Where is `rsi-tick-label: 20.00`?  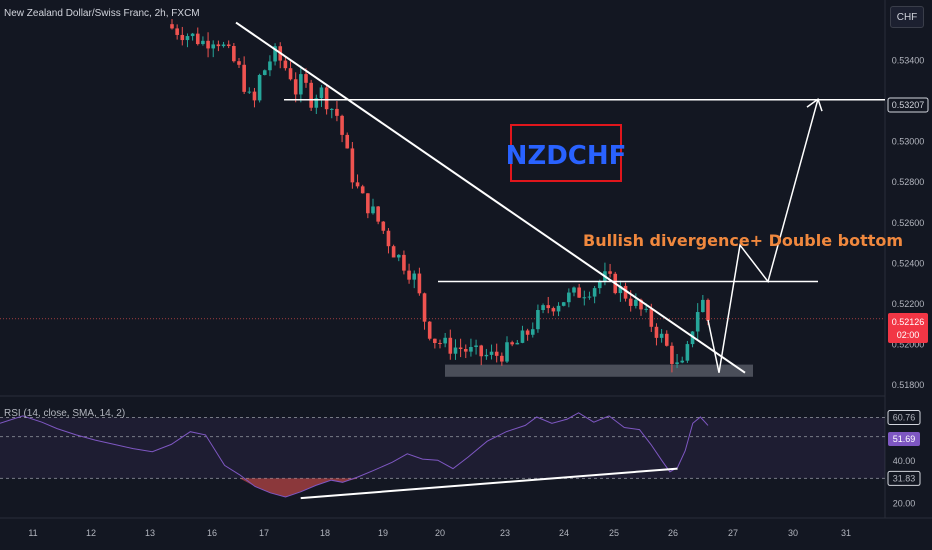
rsi-tick-label: 20.00 is located at coordinates (904, 503).